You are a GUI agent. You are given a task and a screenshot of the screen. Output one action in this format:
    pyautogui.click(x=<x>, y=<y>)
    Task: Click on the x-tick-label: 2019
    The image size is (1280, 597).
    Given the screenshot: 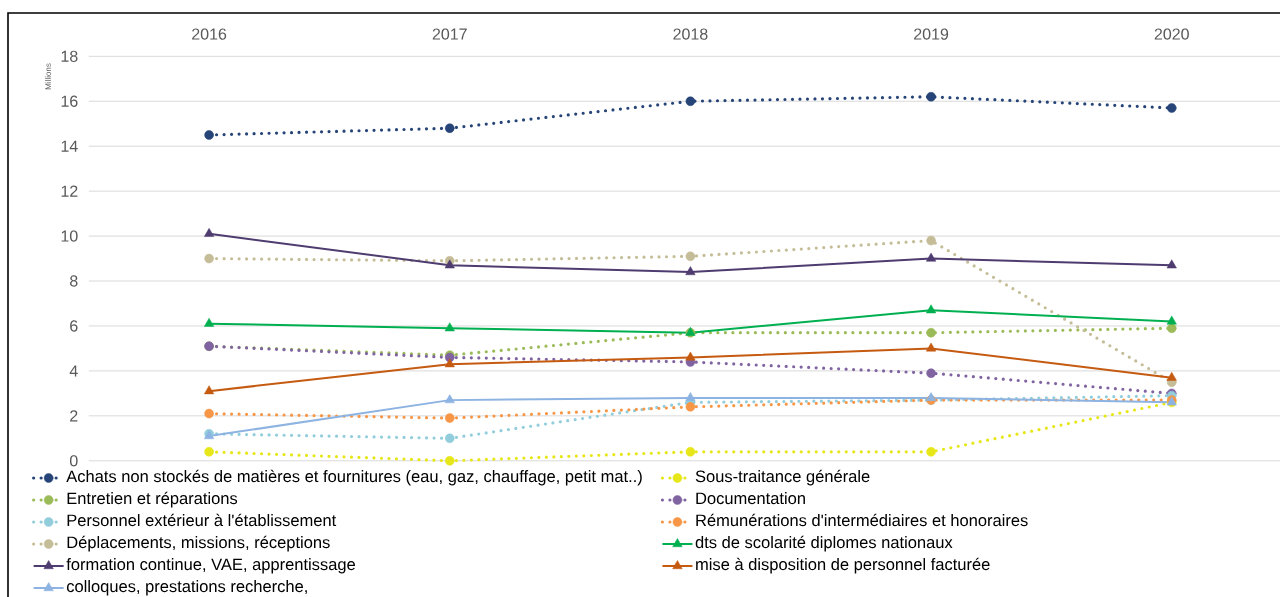 What is the action you would take?
    pyautogui.click(x=931, y=34)
    